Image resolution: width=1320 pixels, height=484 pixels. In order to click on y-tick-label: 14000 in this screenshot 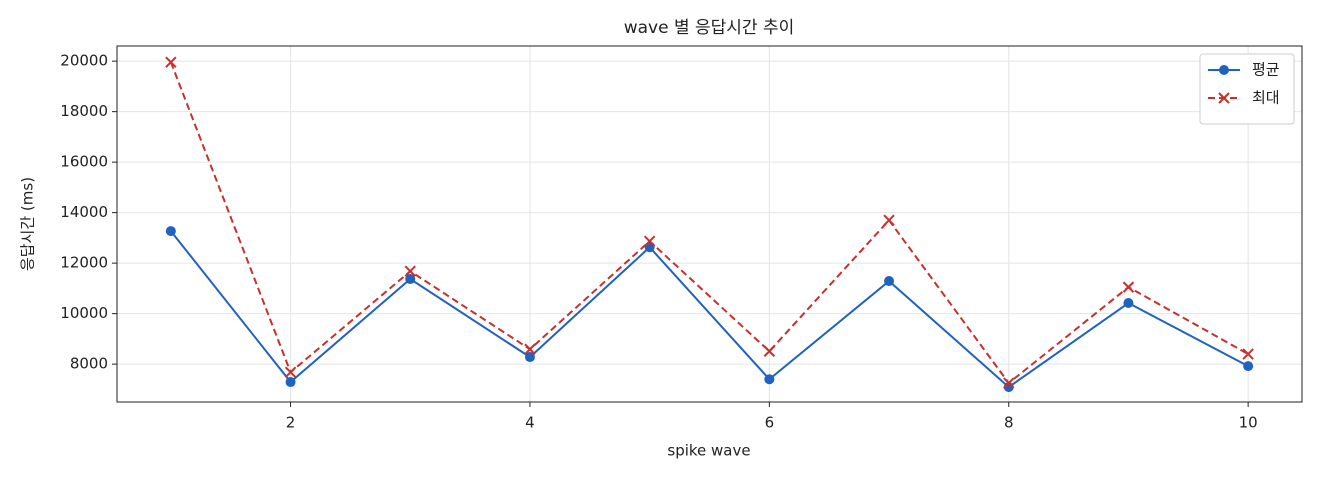, I will do `click(84, 212)`.